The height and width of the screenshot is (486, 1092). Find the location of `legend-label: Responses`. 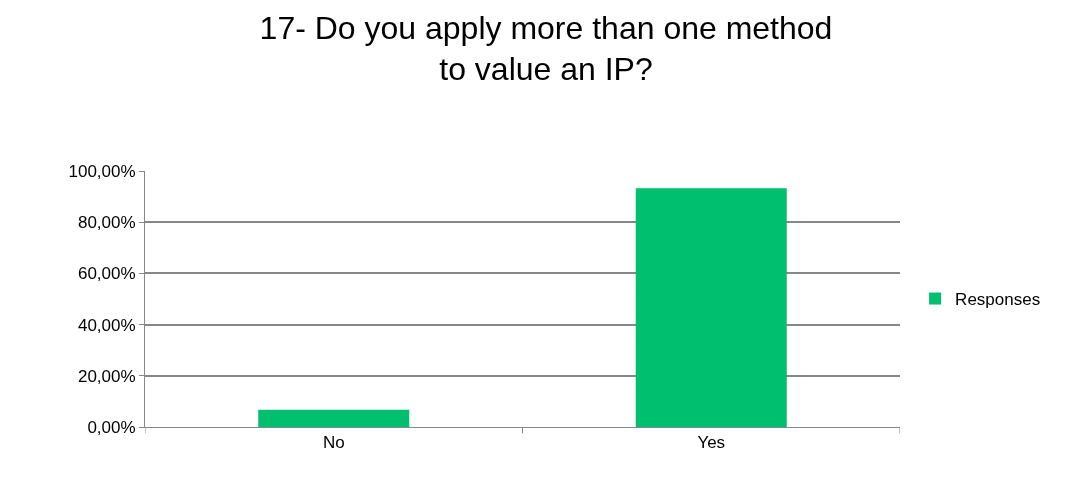

legend-label: Responses is located at coordinates (998, 300).